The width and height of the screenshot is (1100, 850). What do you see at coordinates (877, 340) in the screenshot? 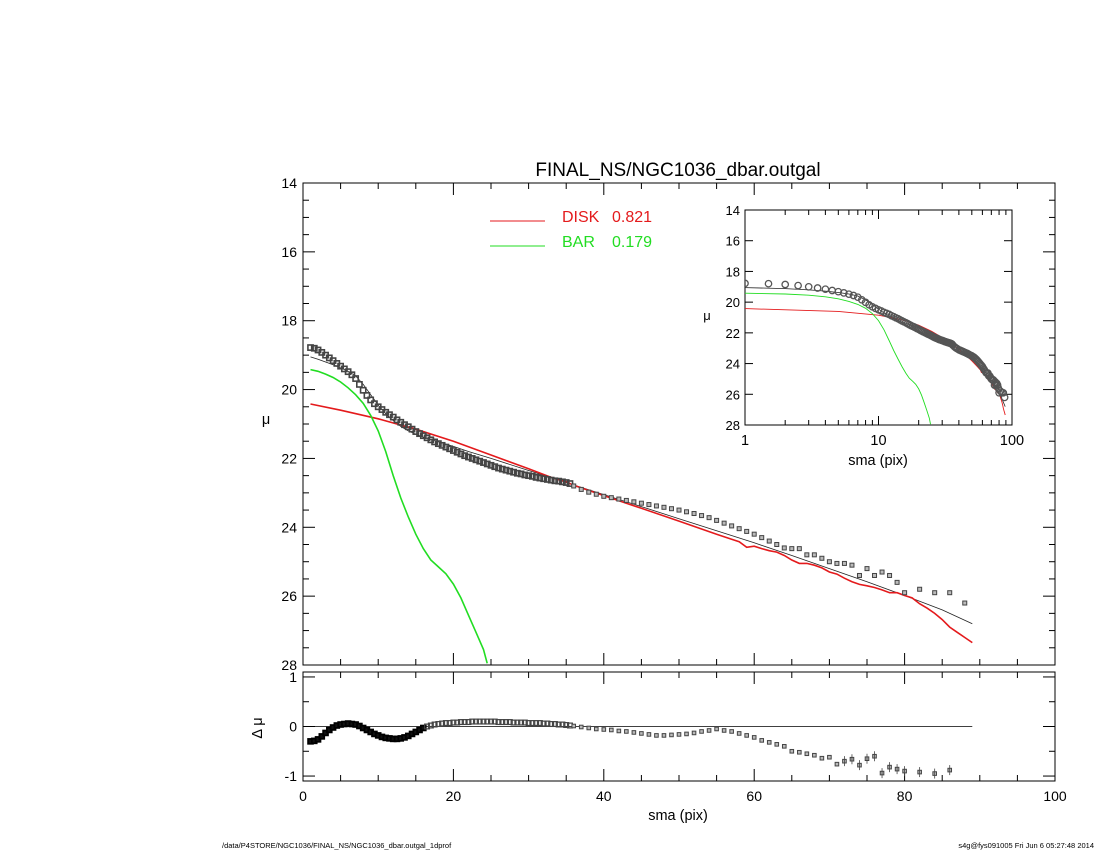
I see `inset-points` at bounding box center [877, 340].